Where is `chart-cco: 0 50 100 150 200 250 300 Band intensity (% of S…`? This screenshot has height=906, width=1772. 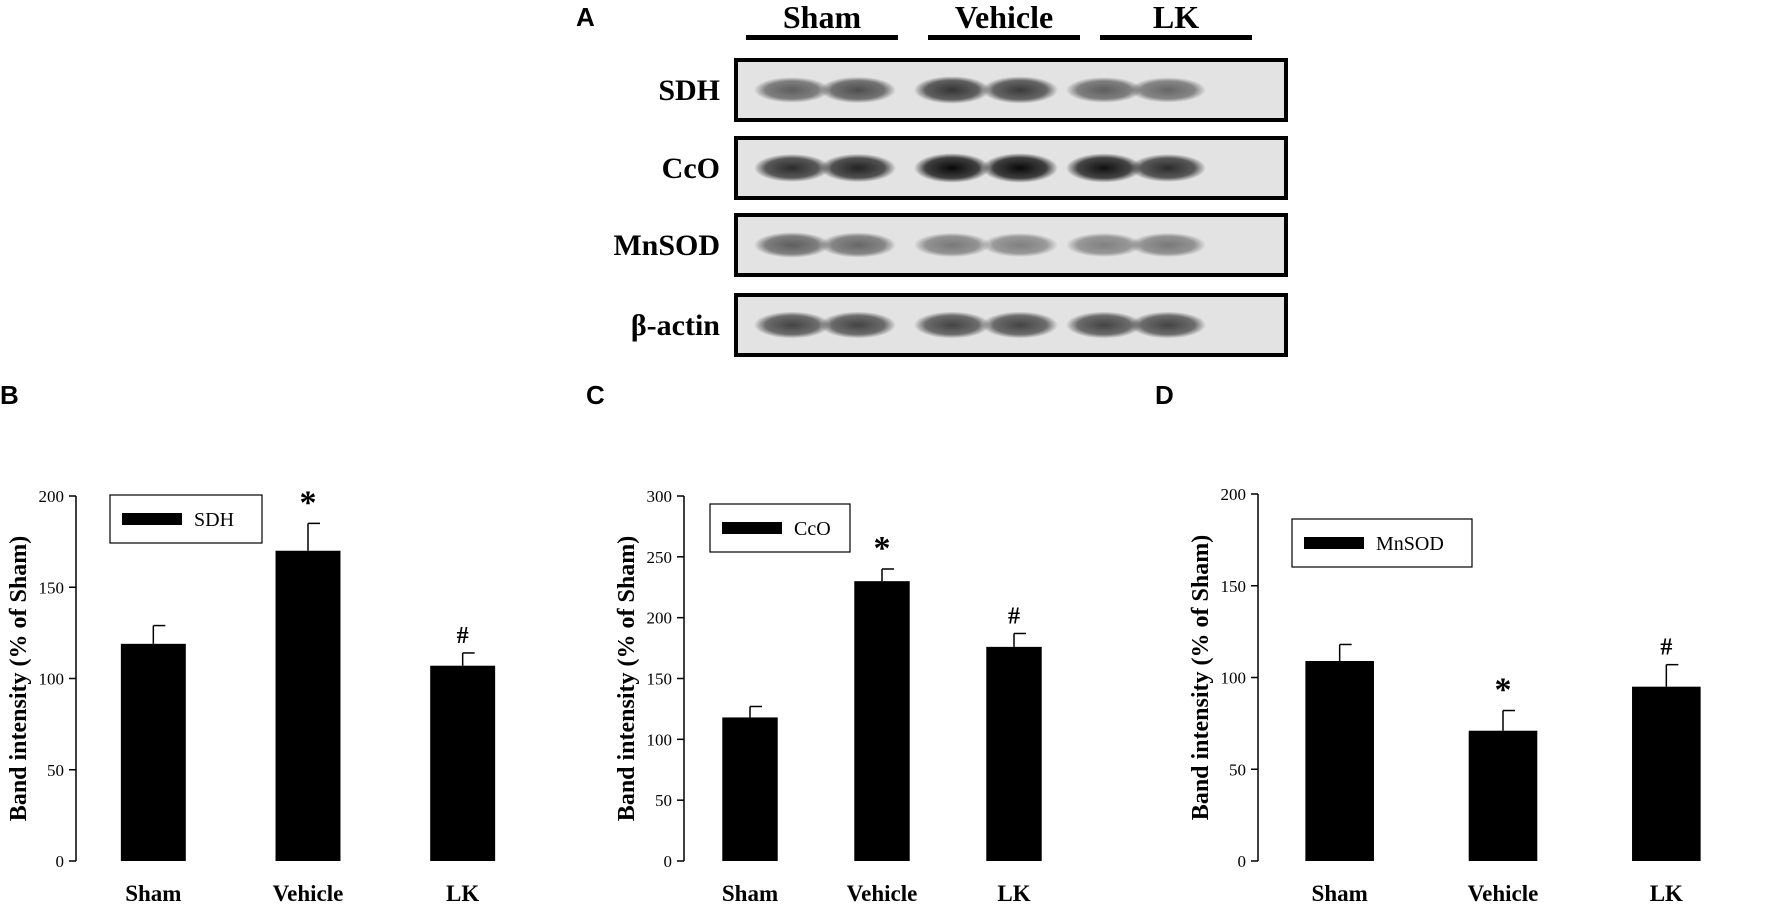 chart-cco: 0 50 100 150 200 250 300 Band intensity (% of S… is located at coordinates (828, 696).